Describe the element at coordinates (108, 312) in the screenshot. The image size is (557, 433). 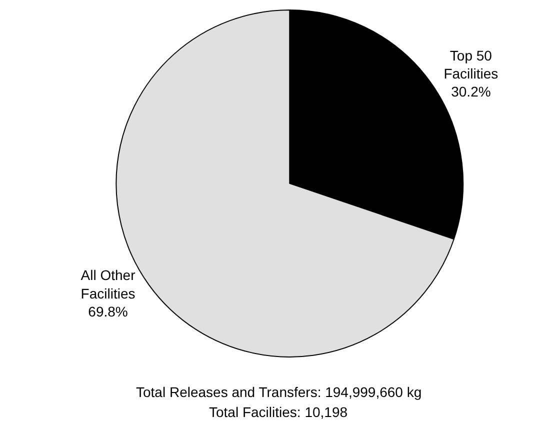
I see `data-label: 69.8%` at that location.